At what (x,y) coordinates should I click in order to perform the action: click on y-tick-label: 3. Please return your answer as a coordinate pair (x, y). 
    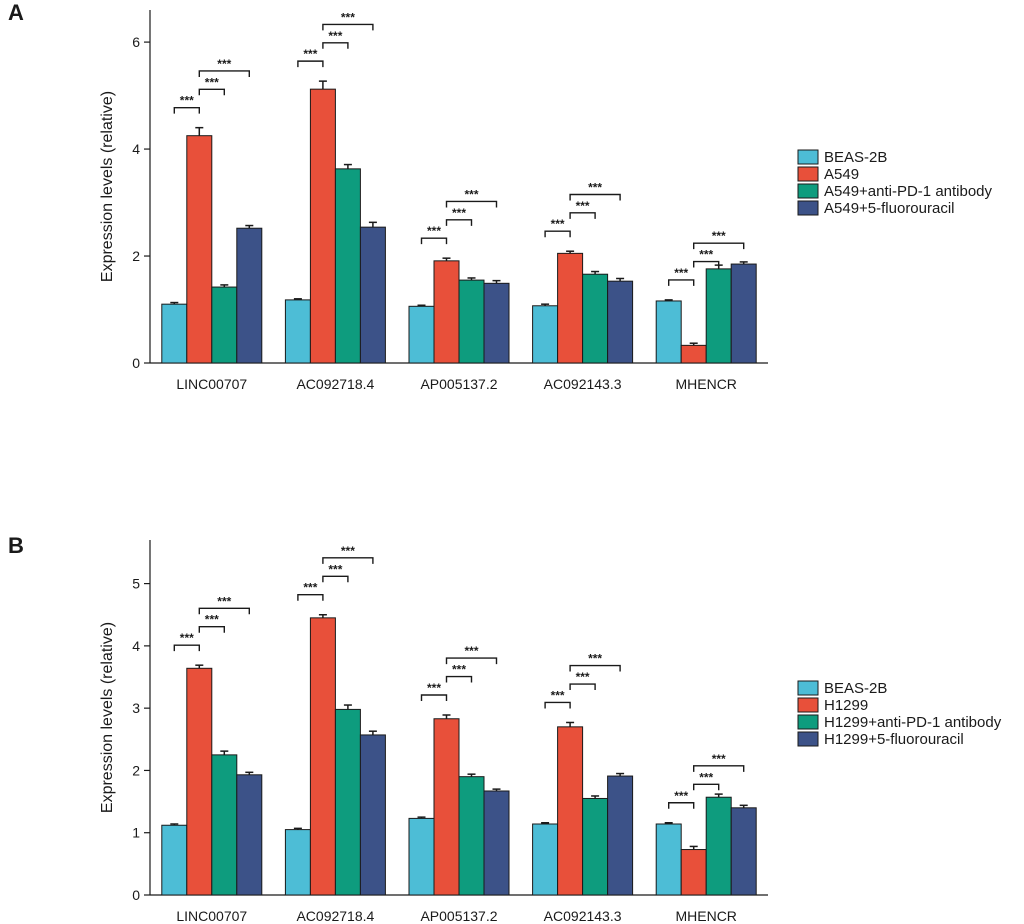
    Looking at the image, I should click on (136, 708).